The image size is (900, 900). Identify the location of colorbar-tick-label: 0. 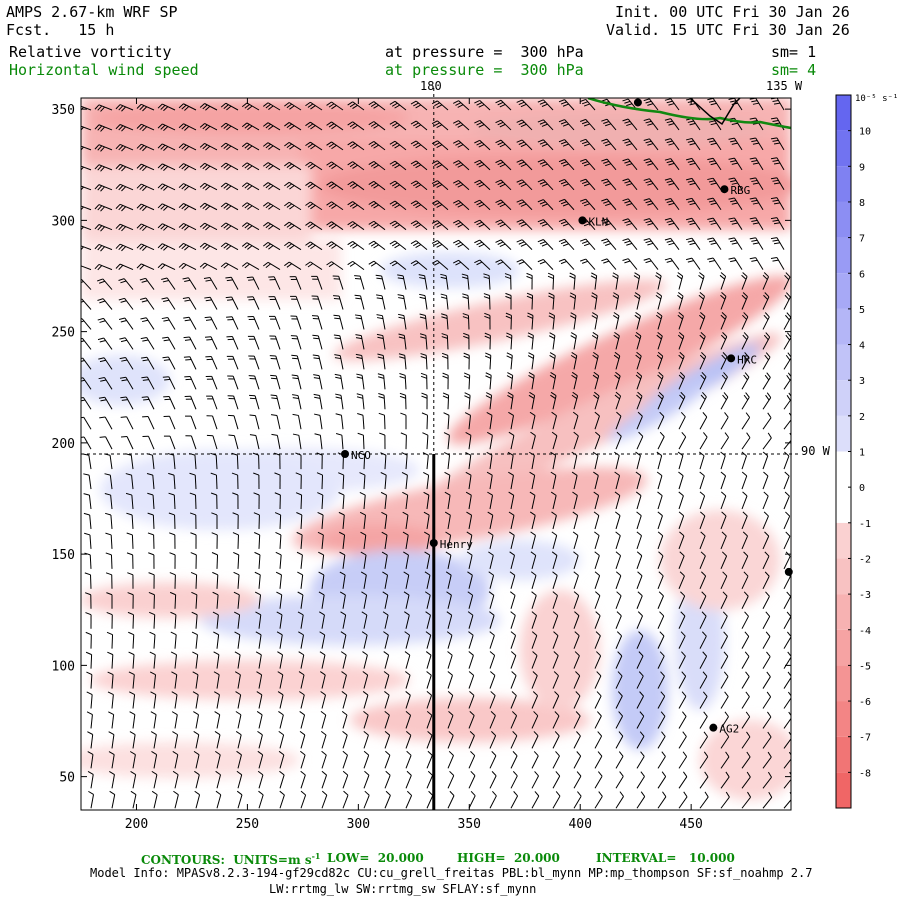
(862, 488).